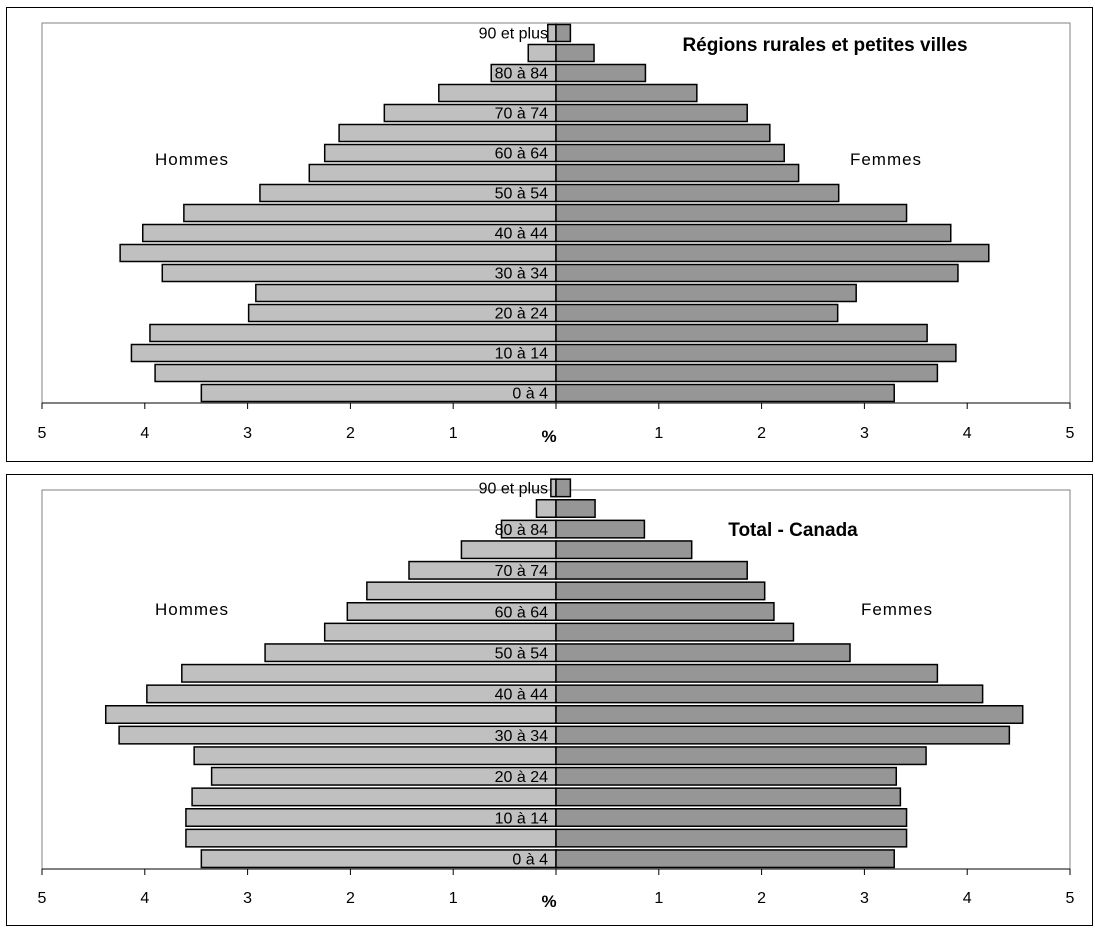  I want to click on category-label: 20 à 24, so click(521, 777).